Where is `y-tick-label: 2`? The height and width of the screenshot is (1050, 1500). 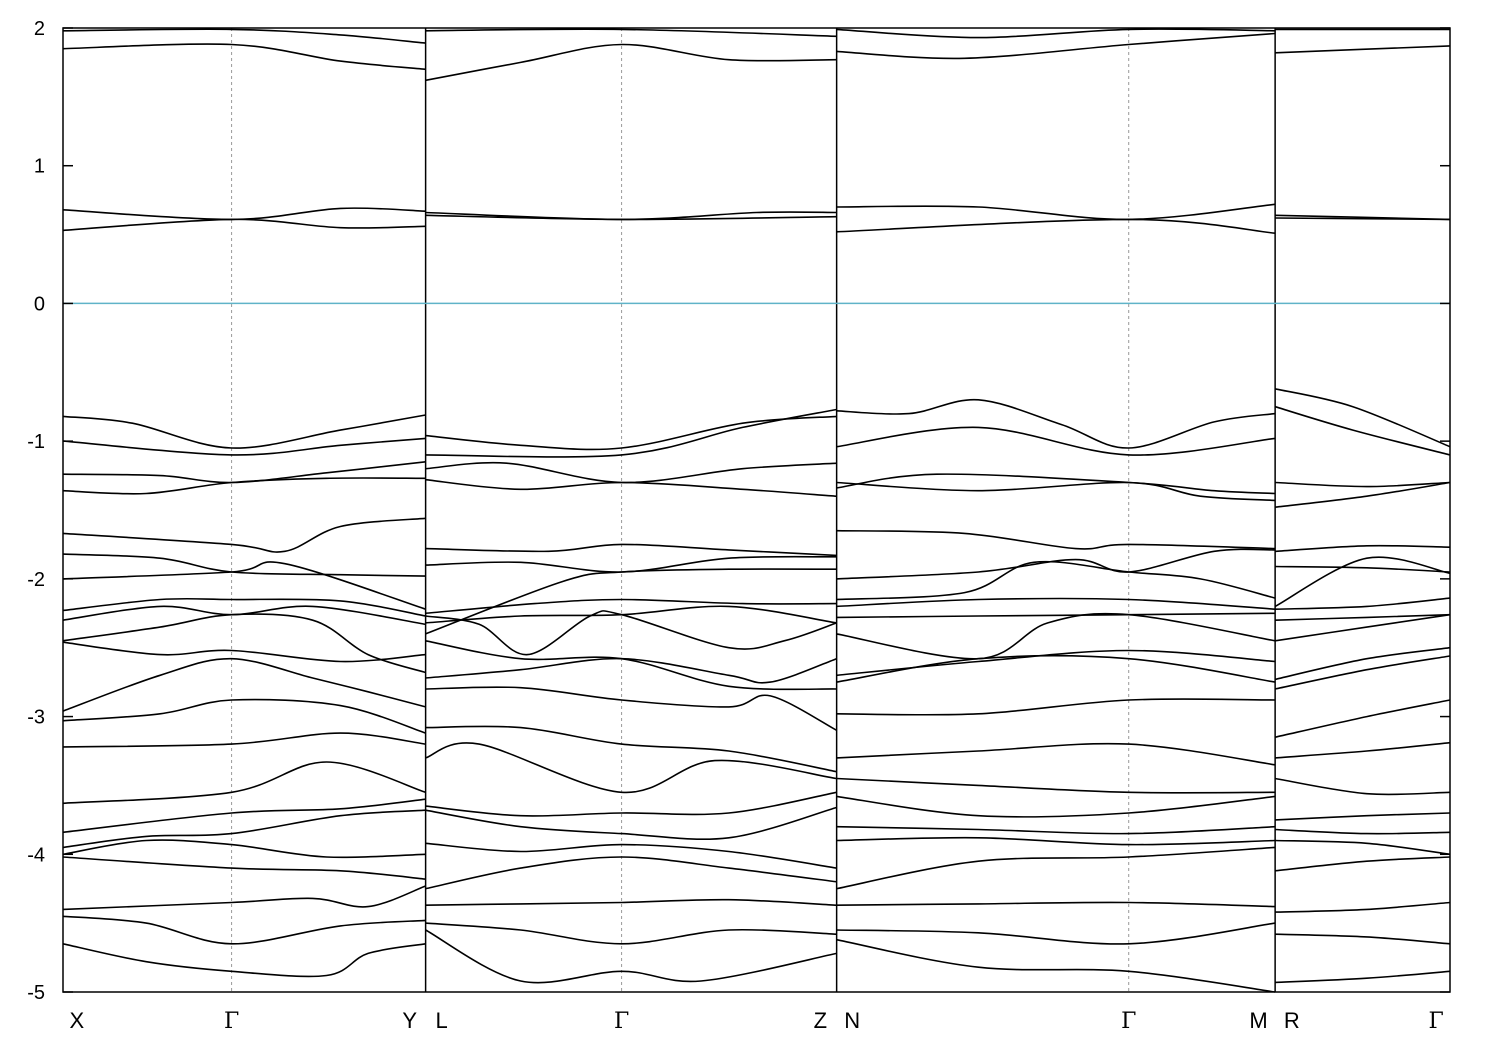
y-tick-label: 2 is located at coordinates (39, 29).